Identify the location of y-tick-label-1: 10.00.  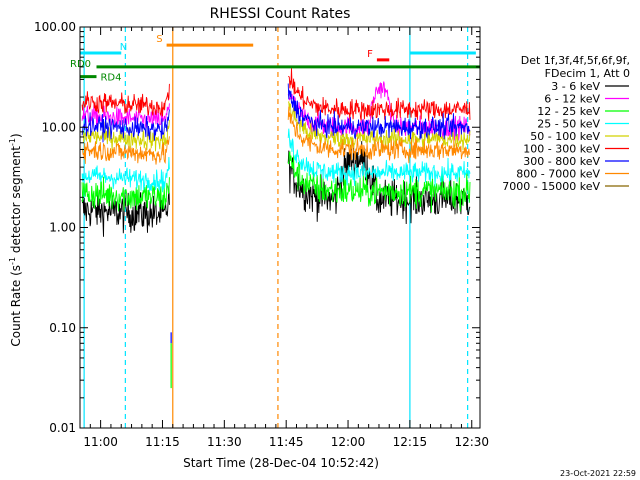
(59, 127).